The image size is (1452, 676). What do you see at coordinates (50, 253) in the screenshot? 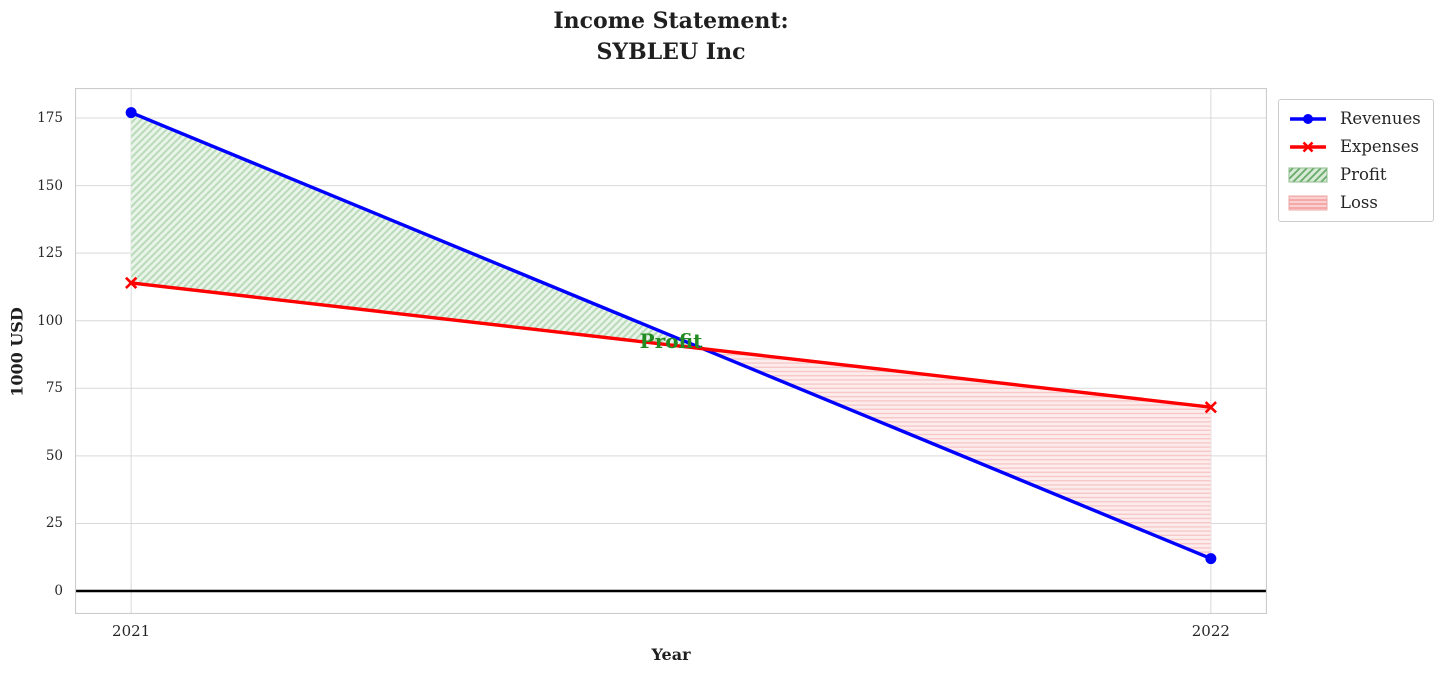
I see `y-tick-label: 125` at bounding box center [50, 253].